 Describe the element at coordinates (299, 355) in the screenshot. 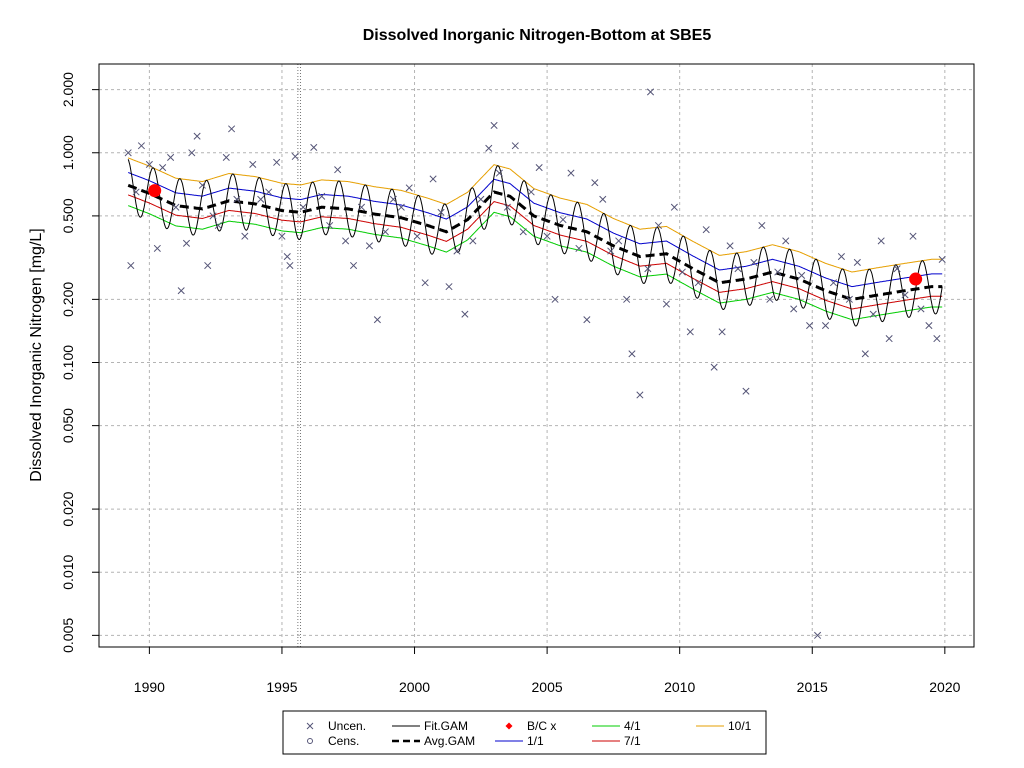

I see `vertical-marker` at that location.